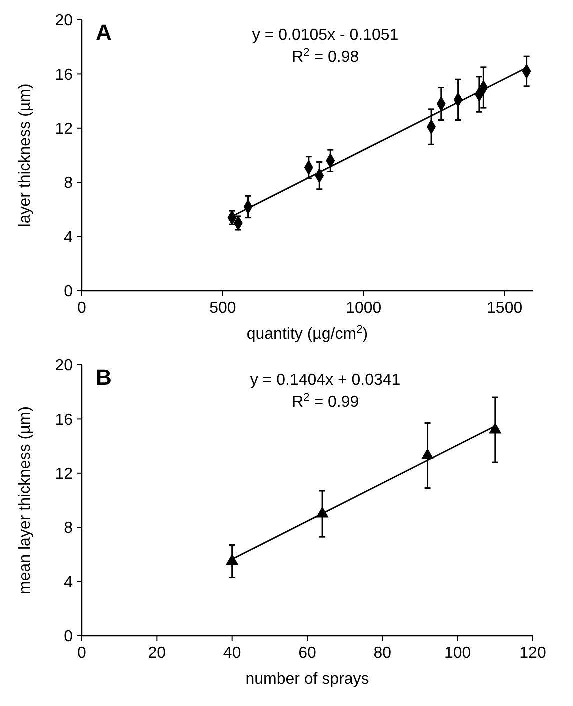 The width and height of the screenshot is (573, 706). What do you see at coordinates (307, 333) in the screenshot?
I see `x-axis-title: quantity (µg/cm$^{2}$)` at bounding box center [307, 333].